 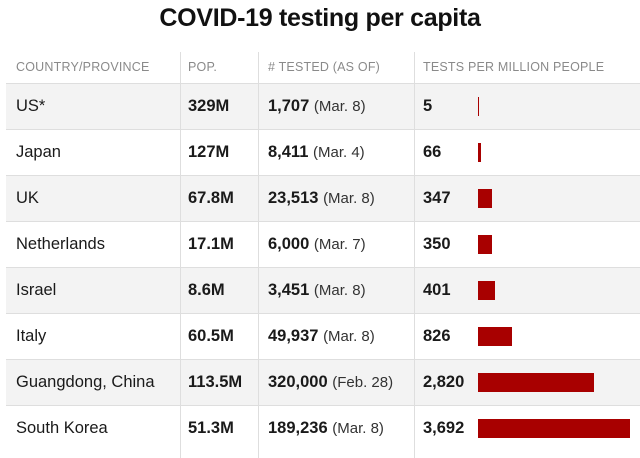 What do you see at coordinates (38, 152) in the screenshot?
I see `country-name: Japan` at bounding box center [38, 152].